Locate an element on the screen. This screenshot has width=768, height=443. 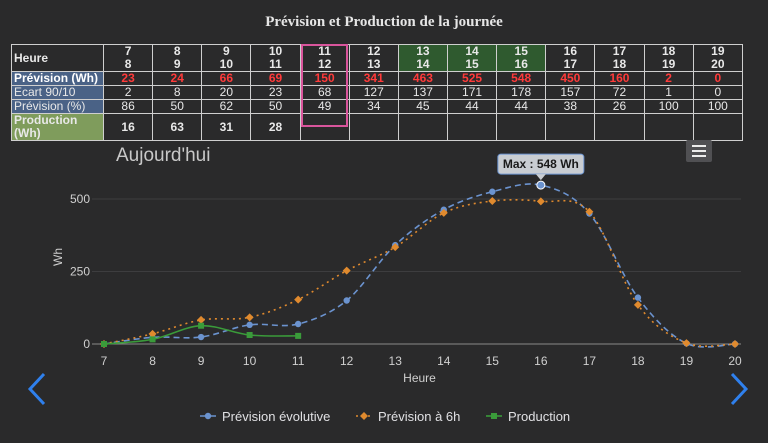
table-cell: 127 is located at coordinates (373, 92).